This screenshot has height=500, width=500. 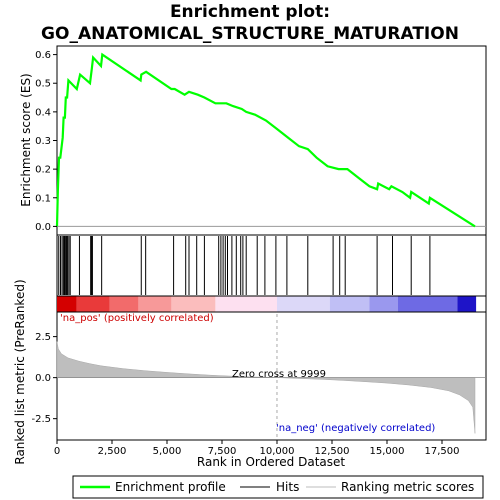 What do you see at coordinates (57, 451) in the screenshot?
I see `x-tick-label: 0` at bounding box center [57, 451].